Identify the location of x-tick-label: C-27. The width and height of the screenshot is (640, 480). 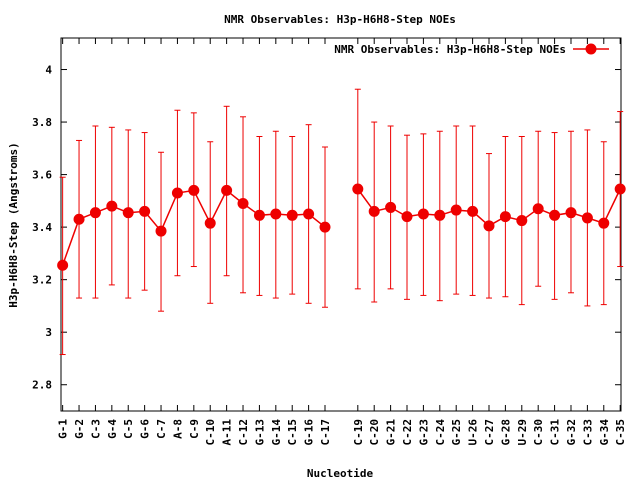
(489, 432).